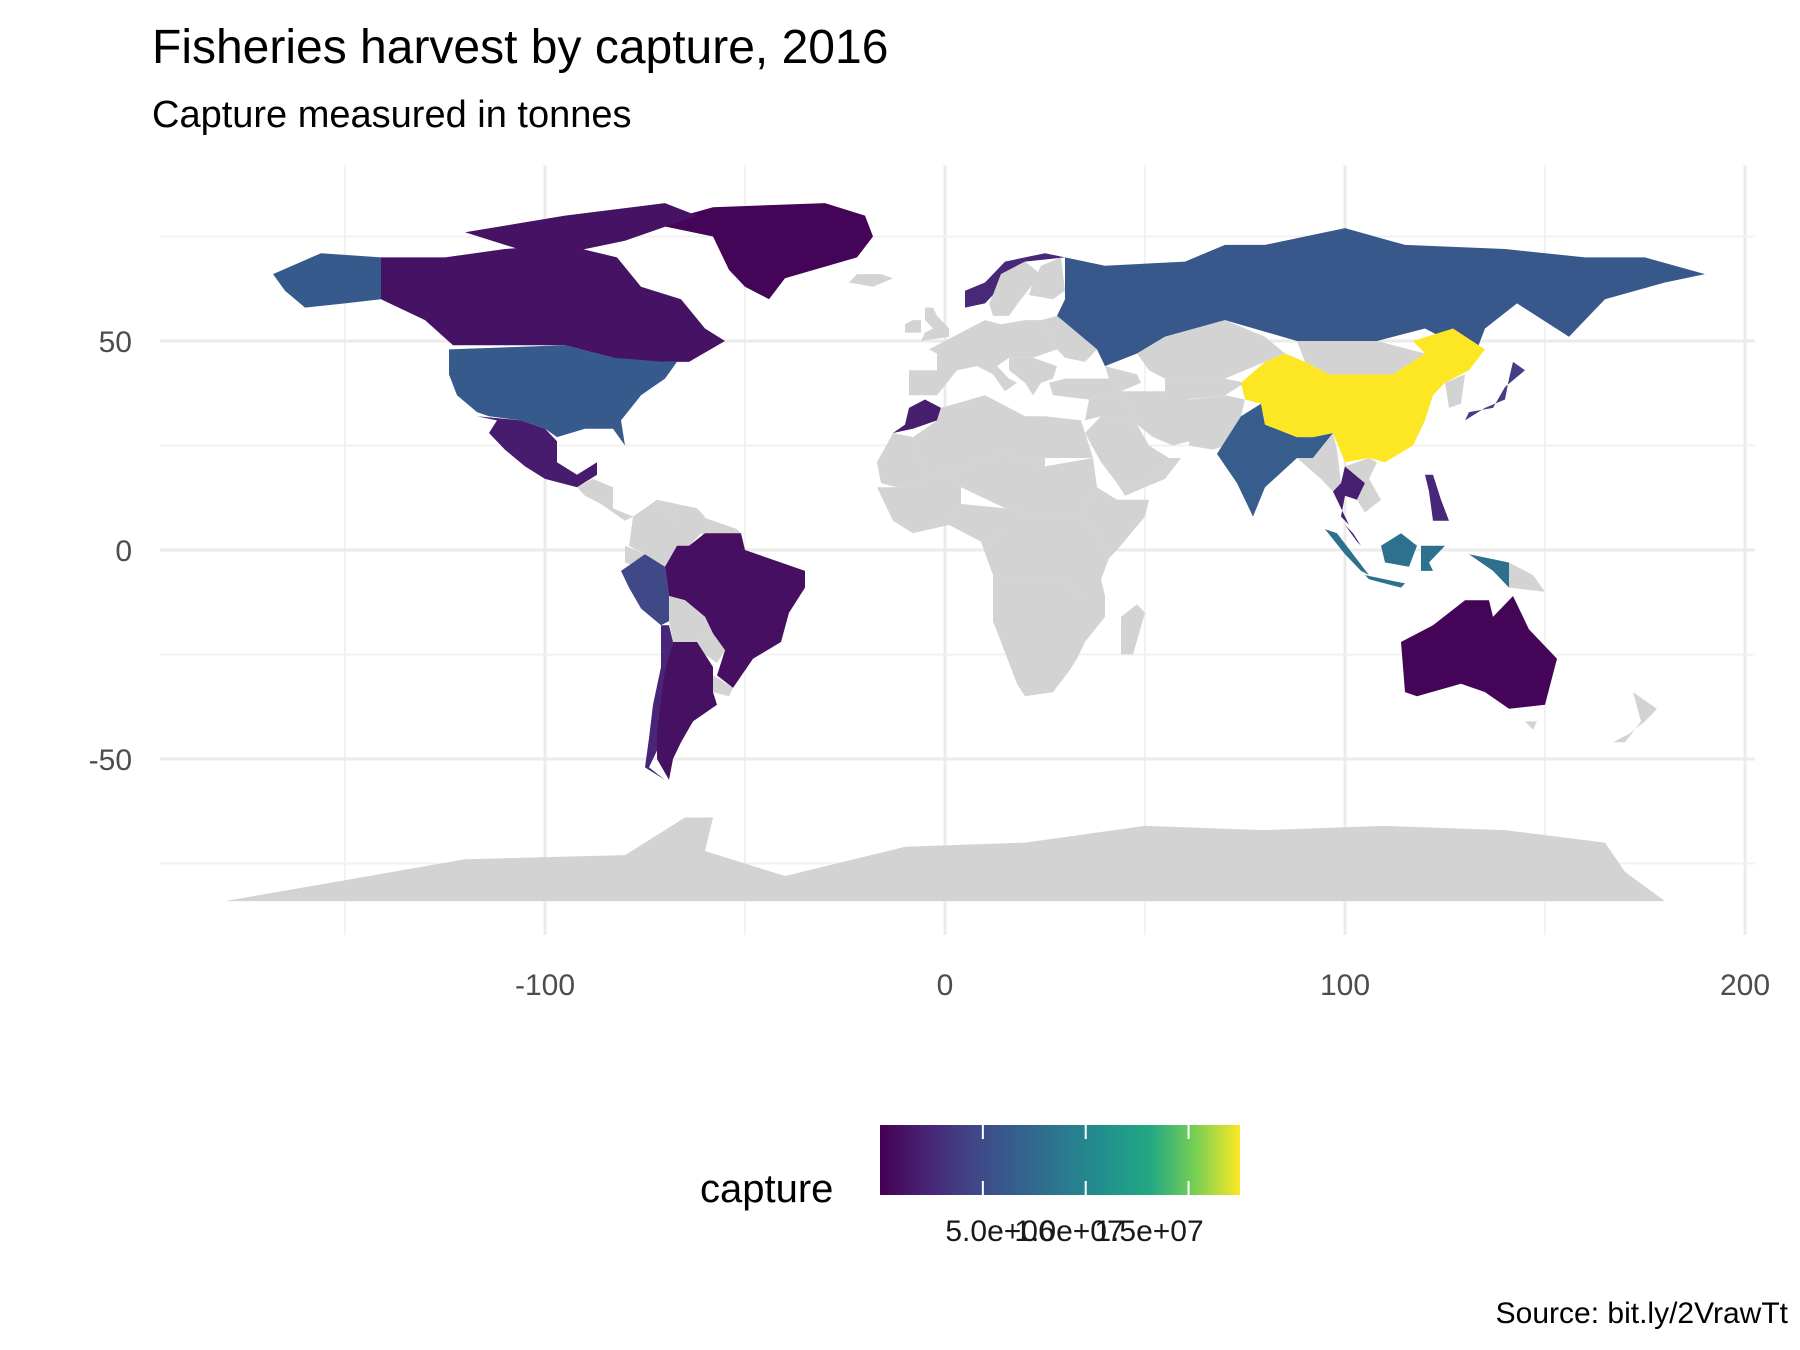  What do you see at coordinates (1217, 422) in the screenshot?
I see `country-afghanistan-pakistan` at bounding box center [1217, 422].